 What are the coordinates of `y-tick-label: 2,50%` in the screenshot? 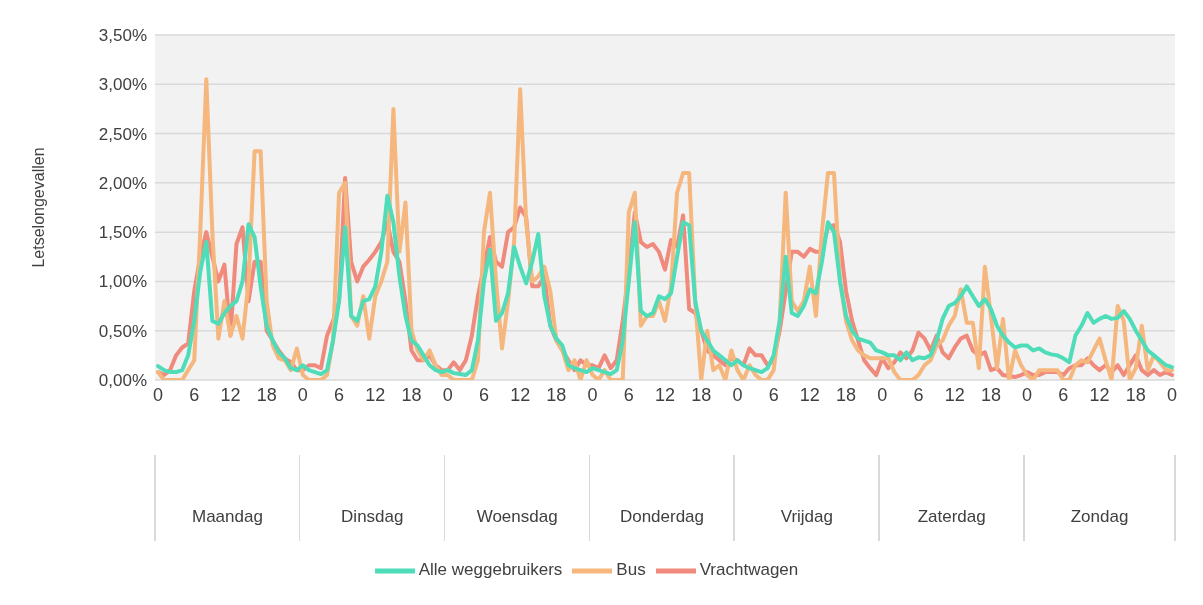 It's located at (122, 134).